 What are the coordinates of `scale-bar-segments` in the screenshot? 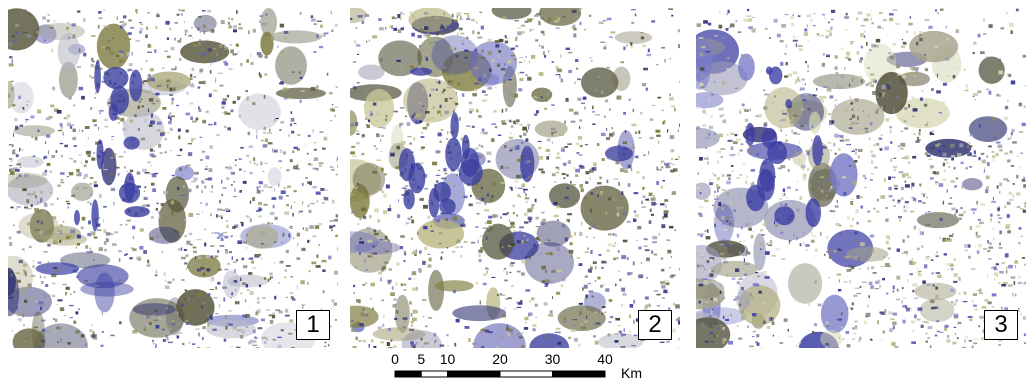 It's located at (500, 374).